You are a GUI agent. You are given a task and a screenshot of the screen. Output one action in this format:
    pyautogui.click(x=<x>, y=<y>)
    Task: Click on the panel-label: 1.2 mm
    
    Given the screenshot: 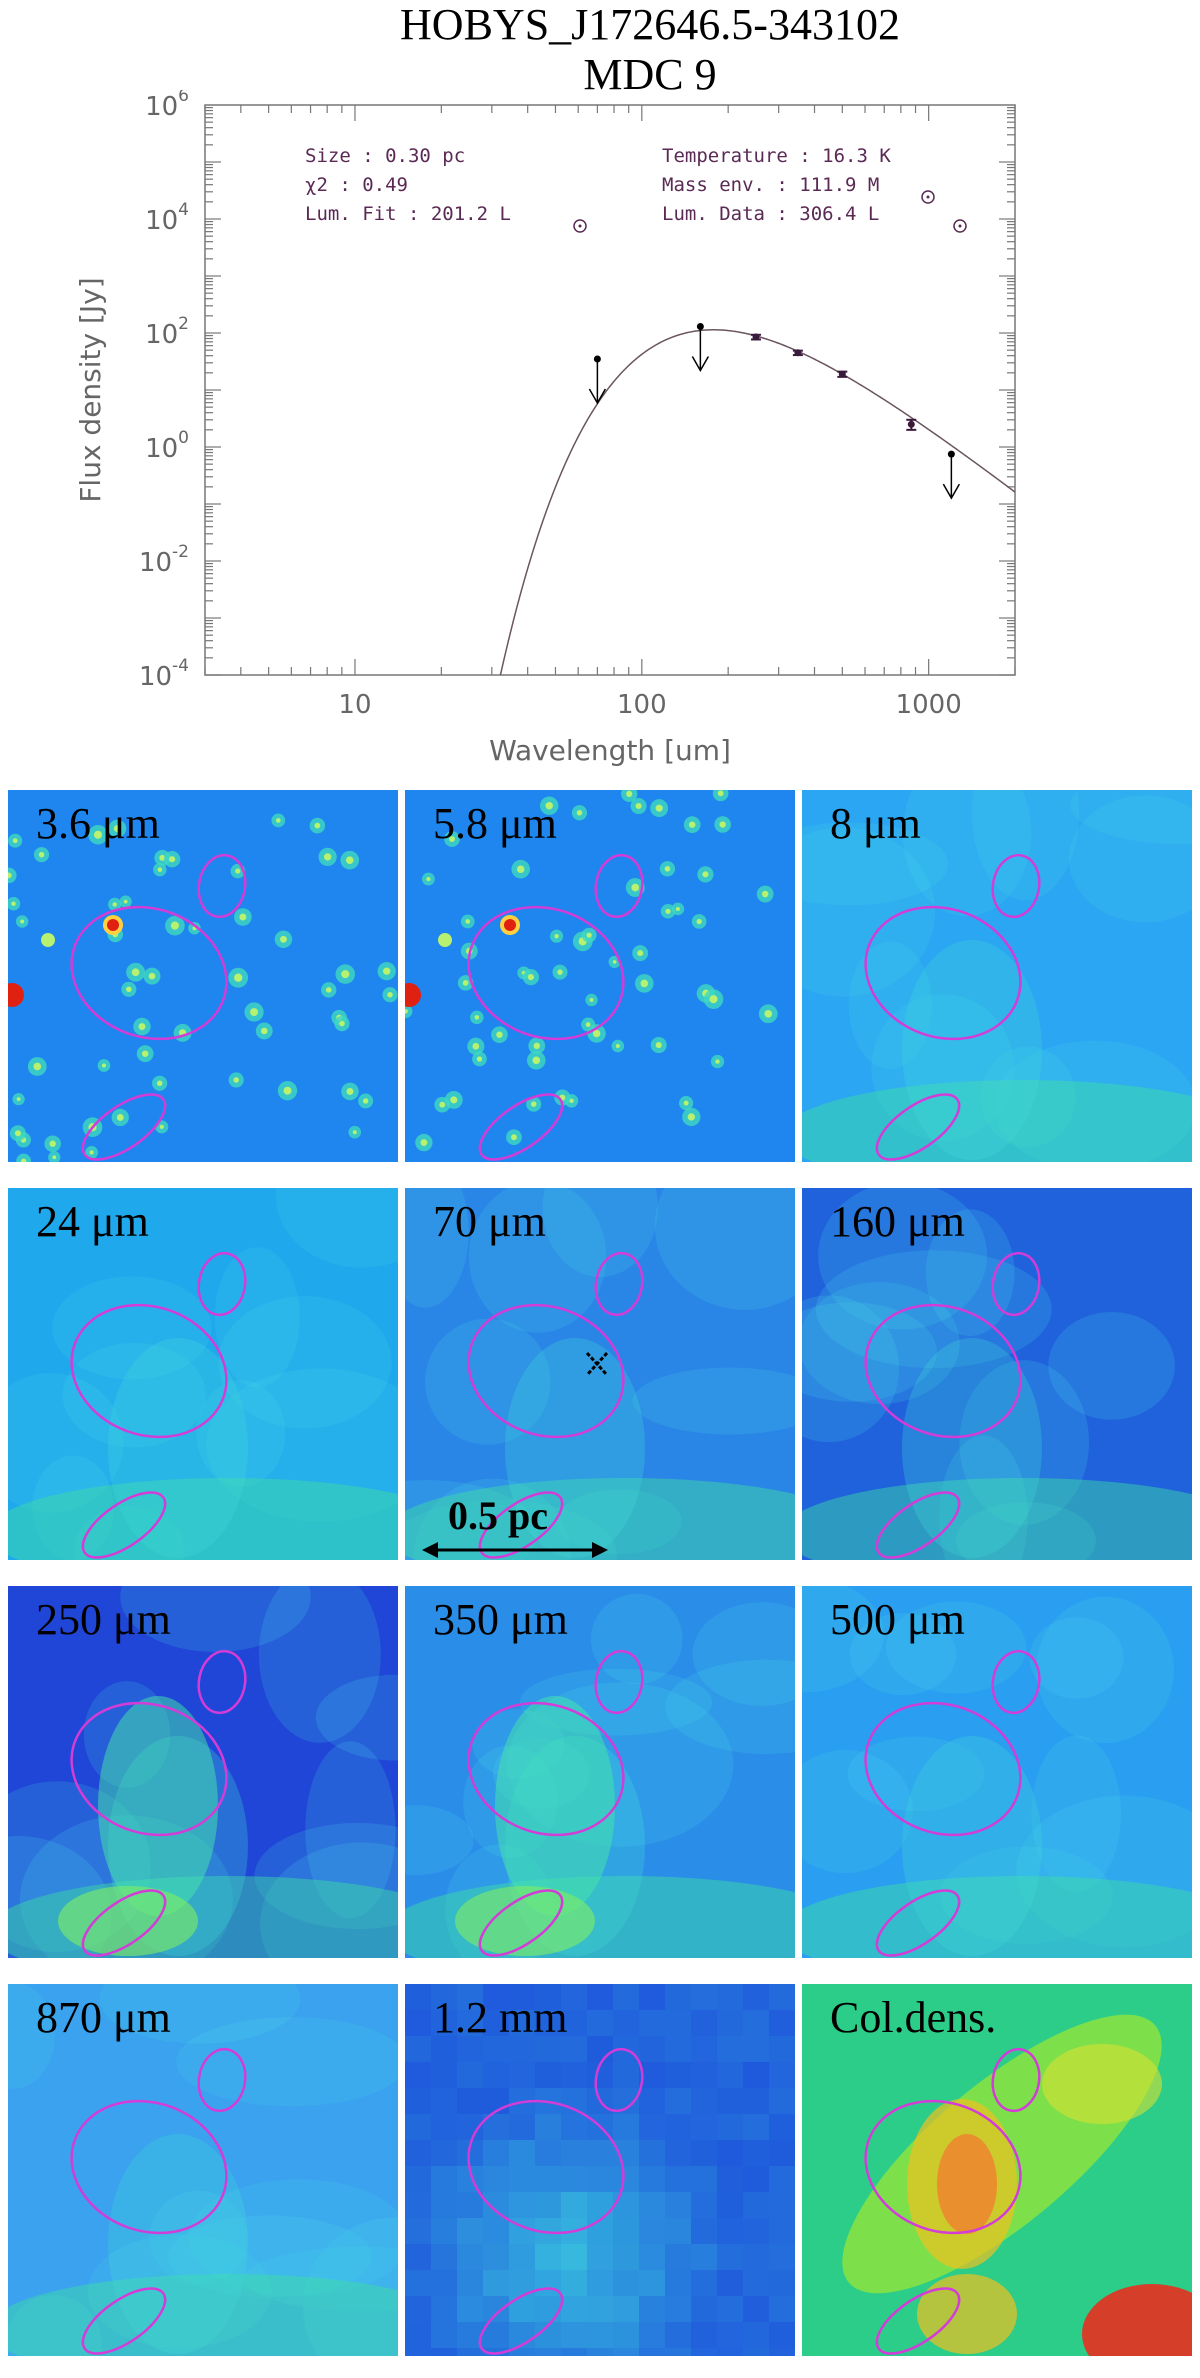 What is the action you would take?
    pyautogui.click(x=500, y=2017)
    